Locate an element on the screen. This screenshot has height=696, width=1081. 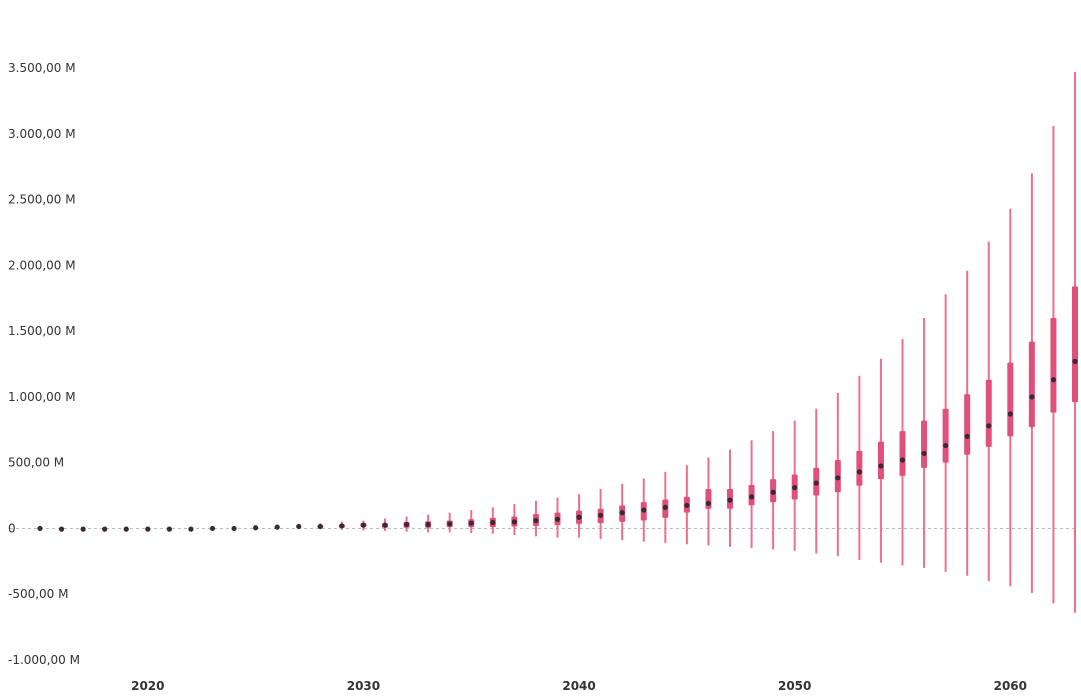
y-tick-label: -500,00 M is located at coordinates (38, 594).